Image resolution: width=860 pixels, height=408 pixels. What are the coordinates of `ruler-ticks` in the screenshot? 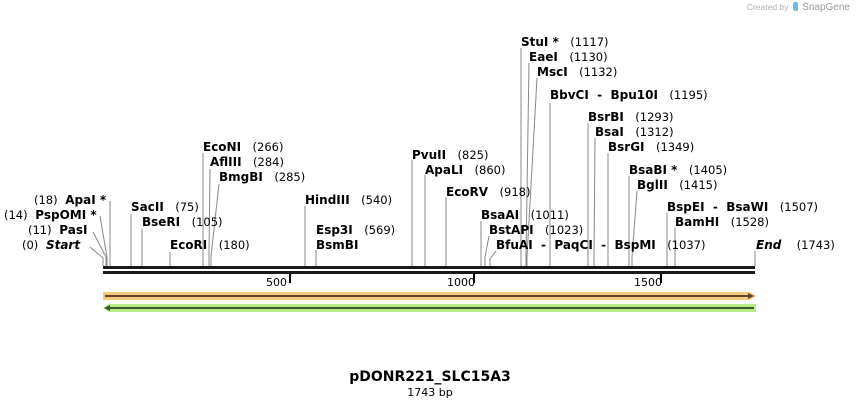 It's located at (475, 278).